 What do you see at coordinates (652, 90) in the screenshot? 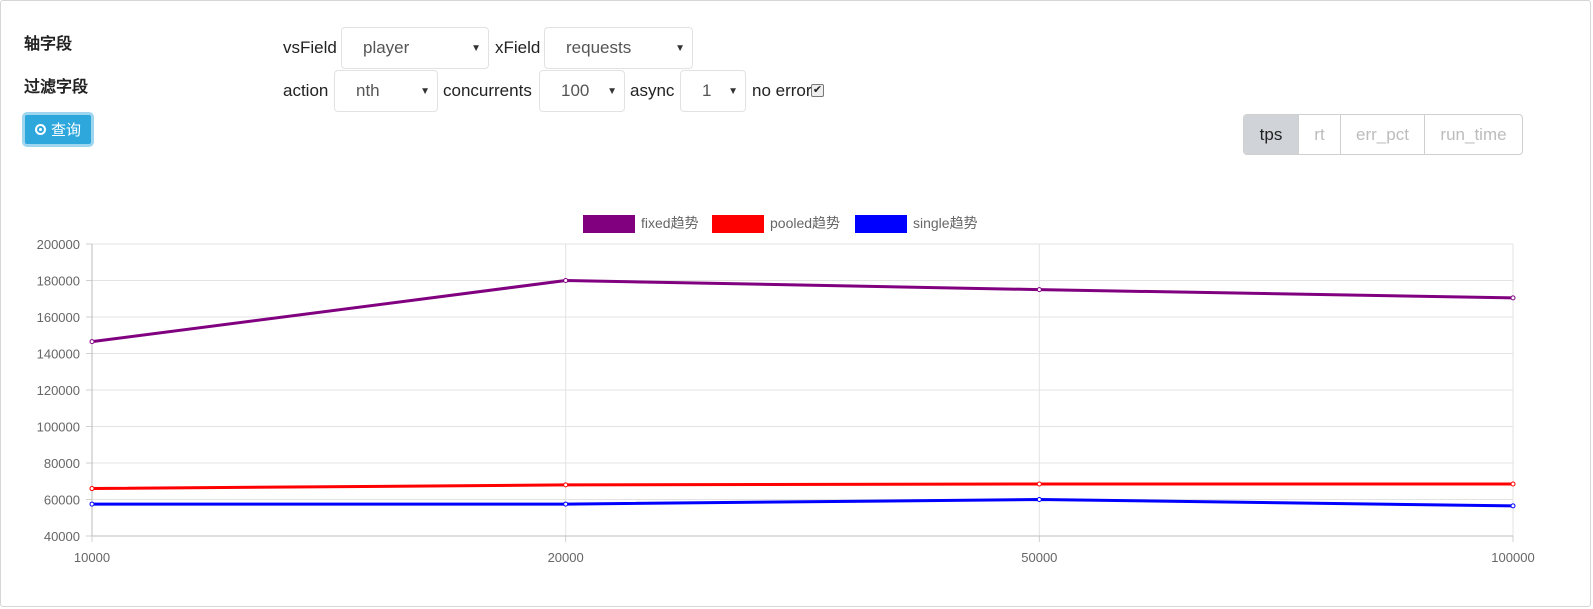
I see `async-label: async` at bounding box center [652, 90].